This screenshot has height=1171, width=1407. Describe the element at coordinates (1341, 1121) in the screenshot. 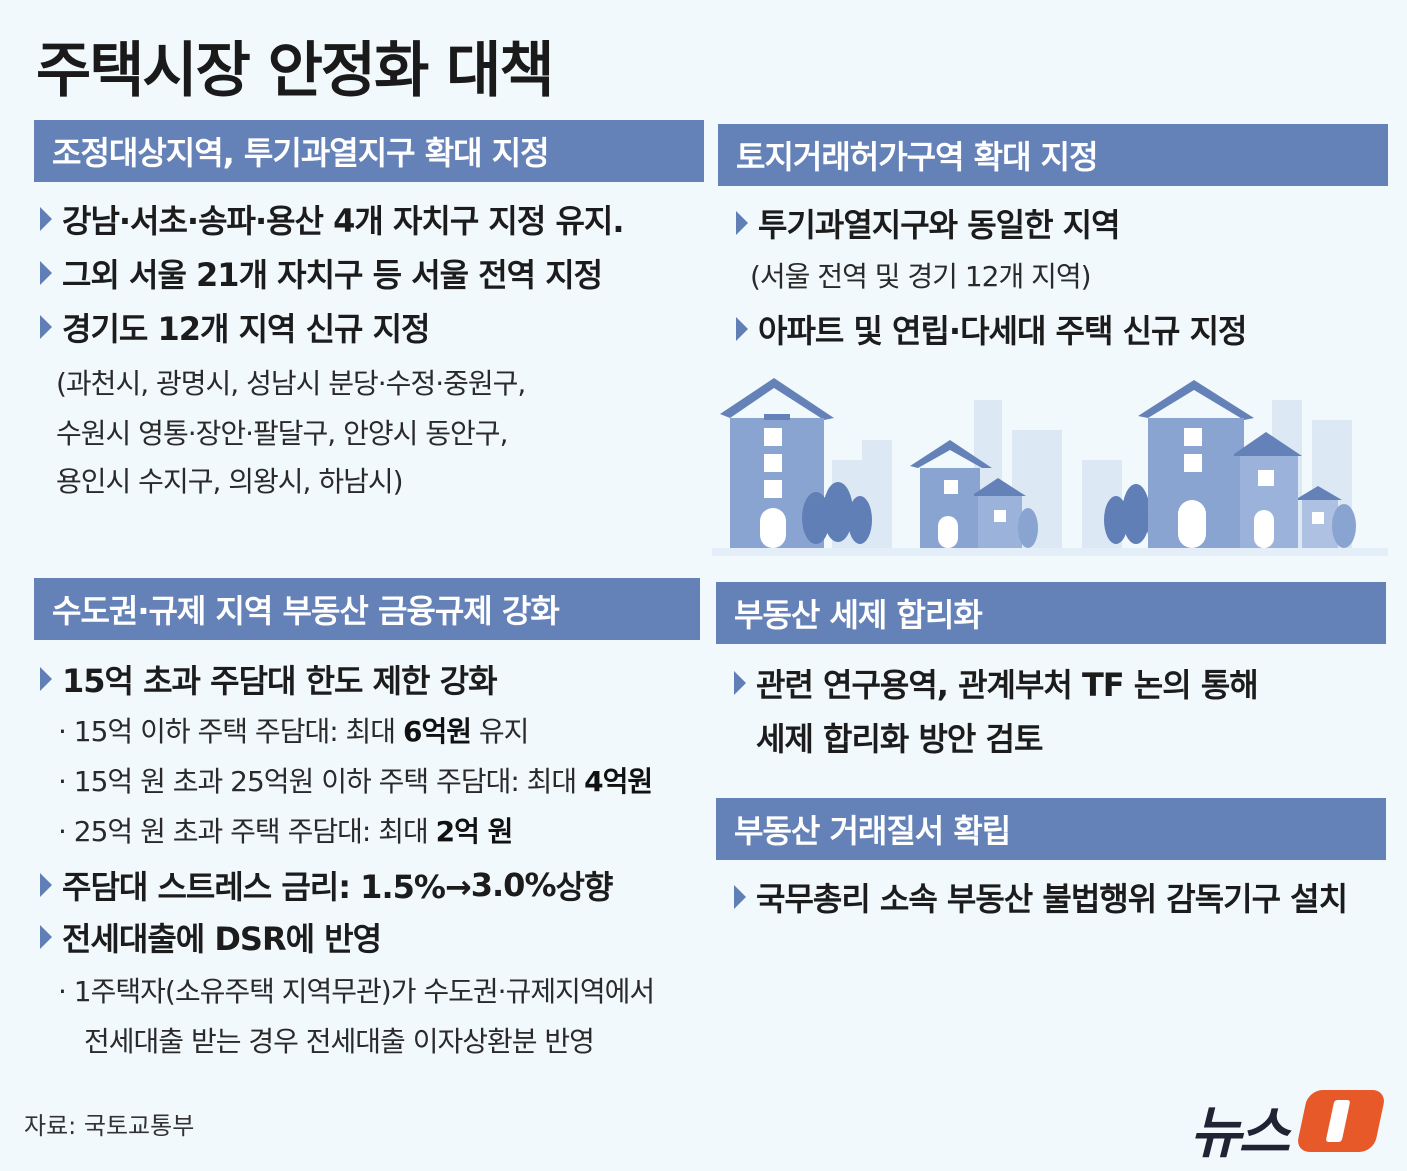

I see `logo-badge-icon` at that location.